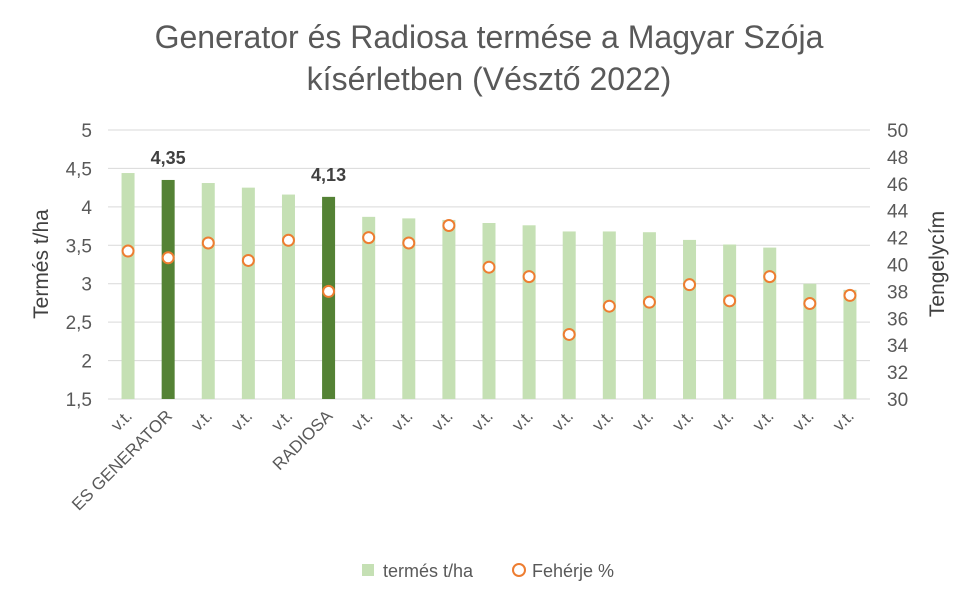  I want to click on right-tick-label: 40, so click(897, 266).